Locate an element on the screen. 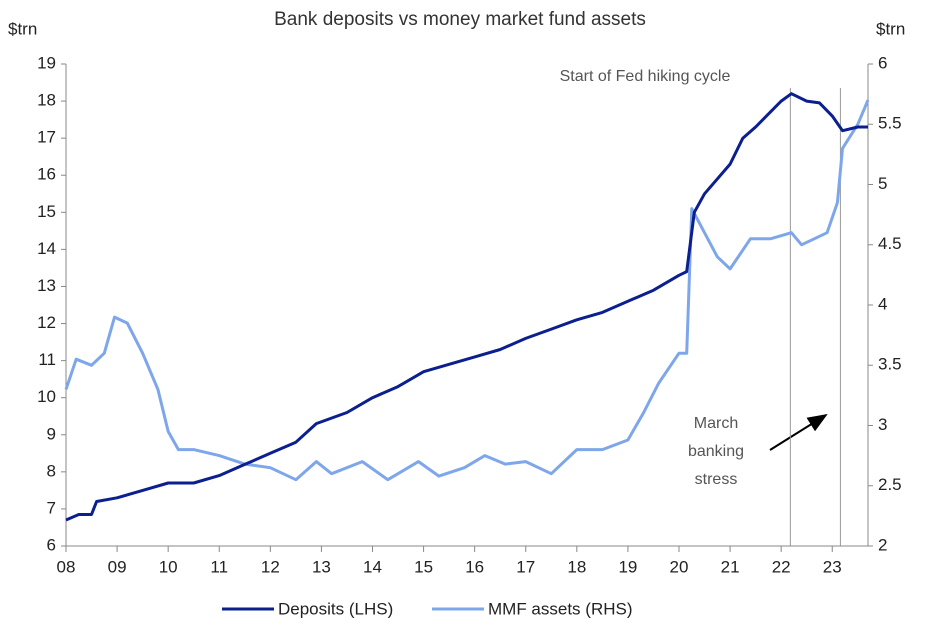 The image size is (925, 627). y2-tick-label: 5.5 is located at coordinates (890, 123).